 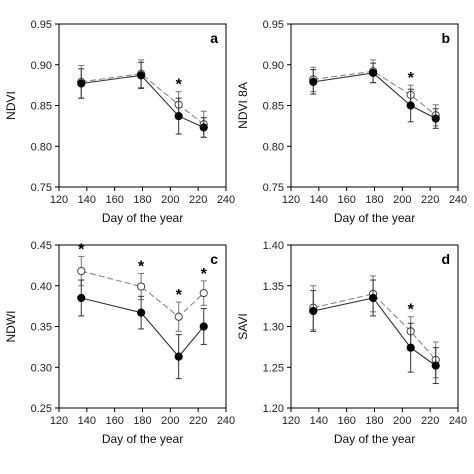 What do you see at coordinates (273, 287) in the screenshot?
I see `y-tick-label: 1.35` at bounding box center [273, 287].